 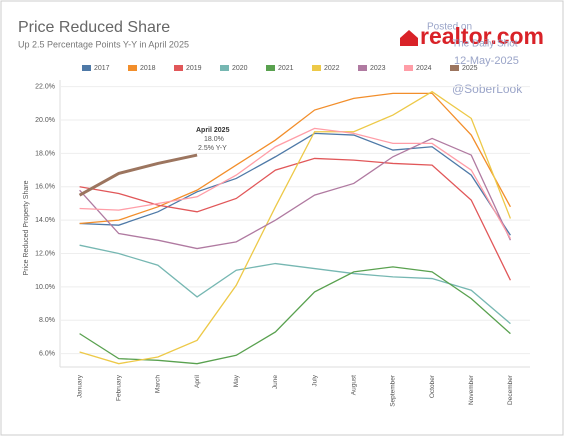 What do you see at coordinates (45, 287) in the screenshot?
I see `y-tick-label: 10.0%` at bounding box center [45, 287].